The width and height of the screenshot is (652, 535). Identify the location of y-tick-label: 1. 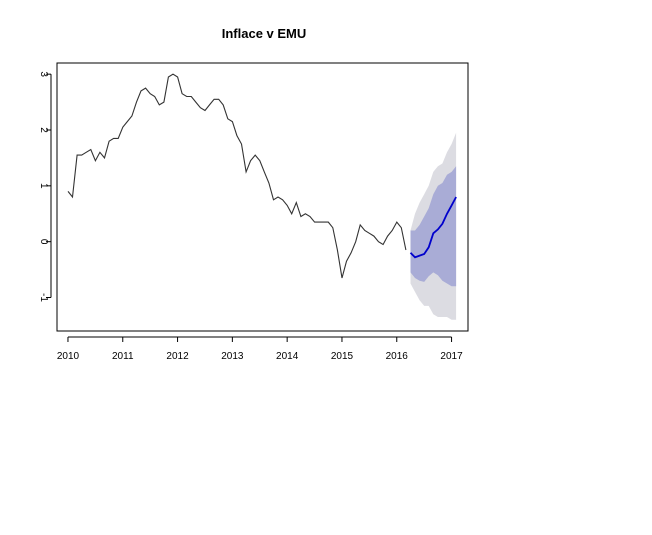
(43, 186).